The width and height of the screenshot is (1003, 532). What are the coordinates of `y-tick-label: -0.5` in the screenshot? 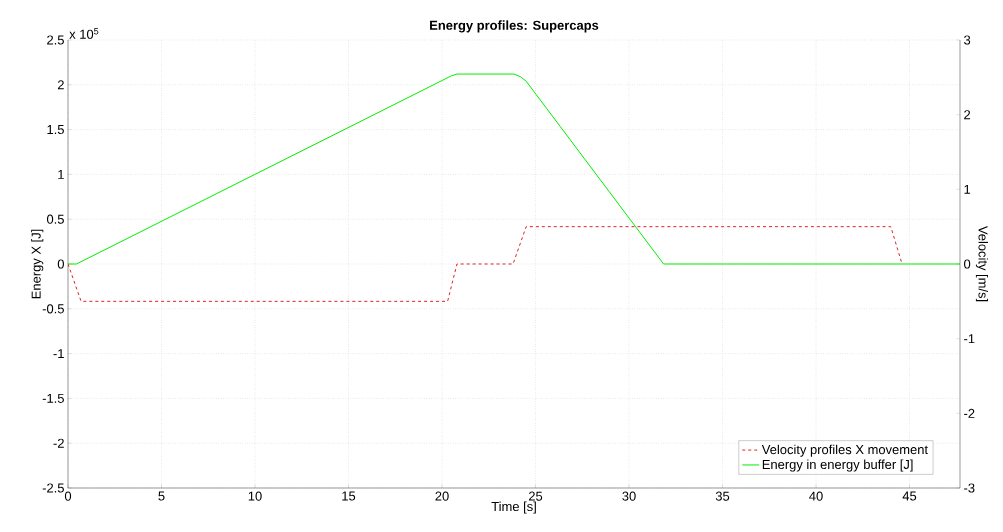 It's located at (53, 309).